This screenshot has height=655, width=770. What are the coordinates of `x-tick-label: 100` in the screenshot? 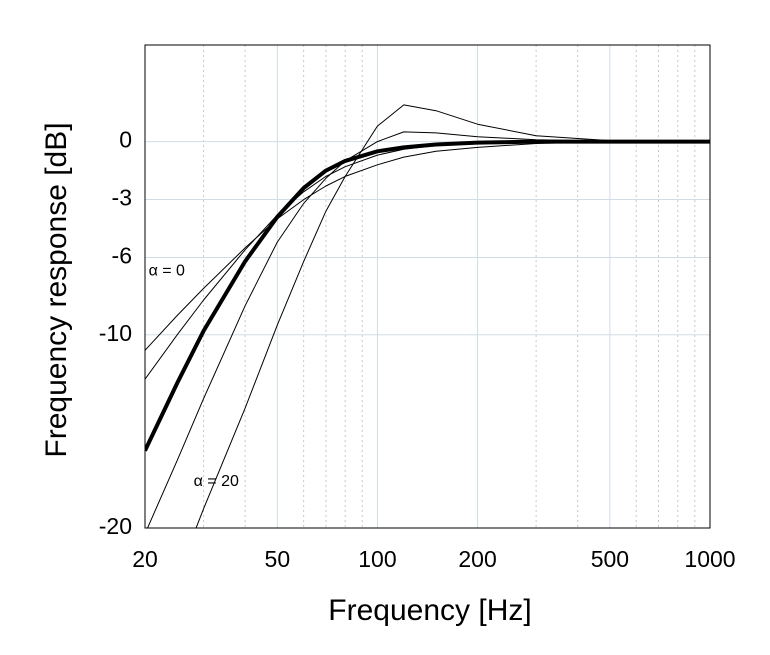 It's located at (377, 559).